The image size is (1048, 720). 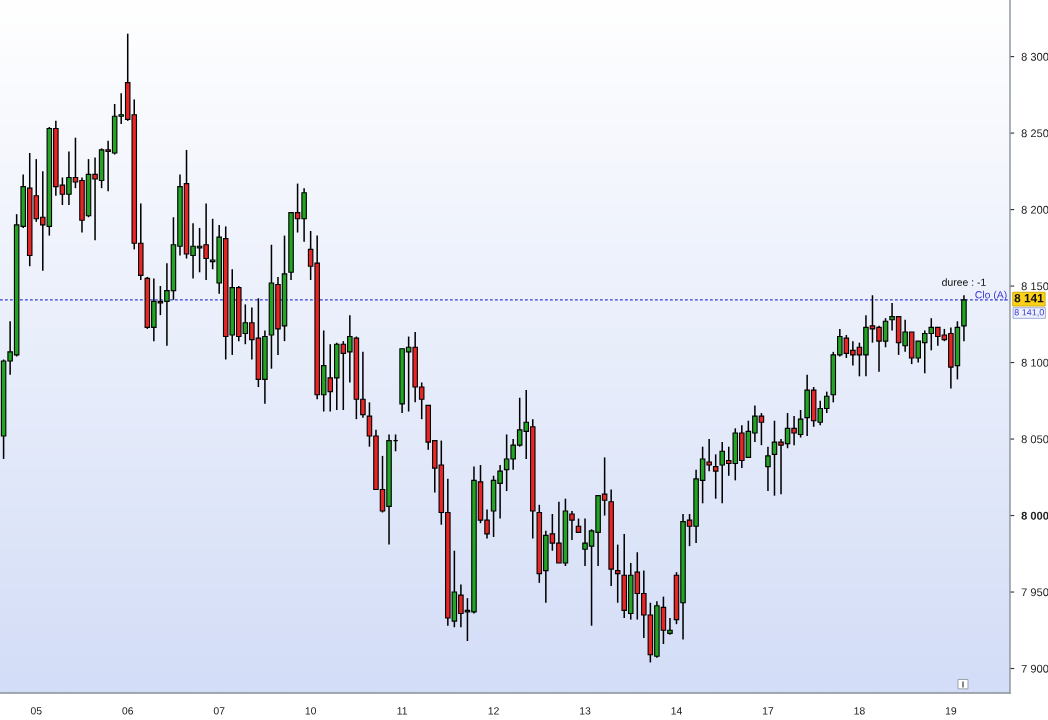 What do you see at coordinates (859, 711) in the screenshot?
I see `x-tick-label: 18` at bounding box center [859, 711].